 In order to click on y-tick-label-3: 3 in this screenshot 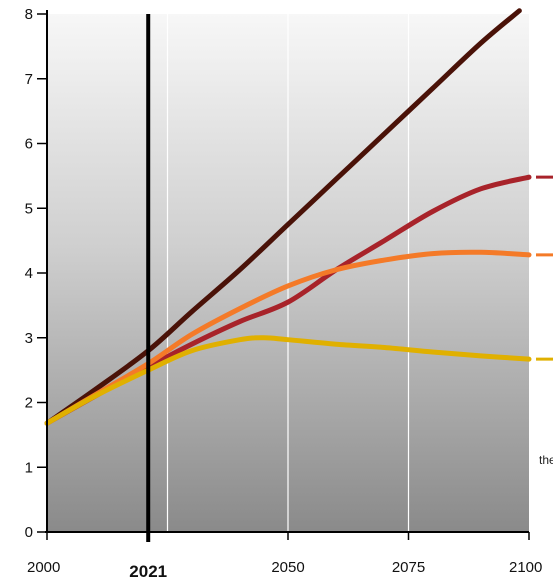, I will do `click(29, 338)`.